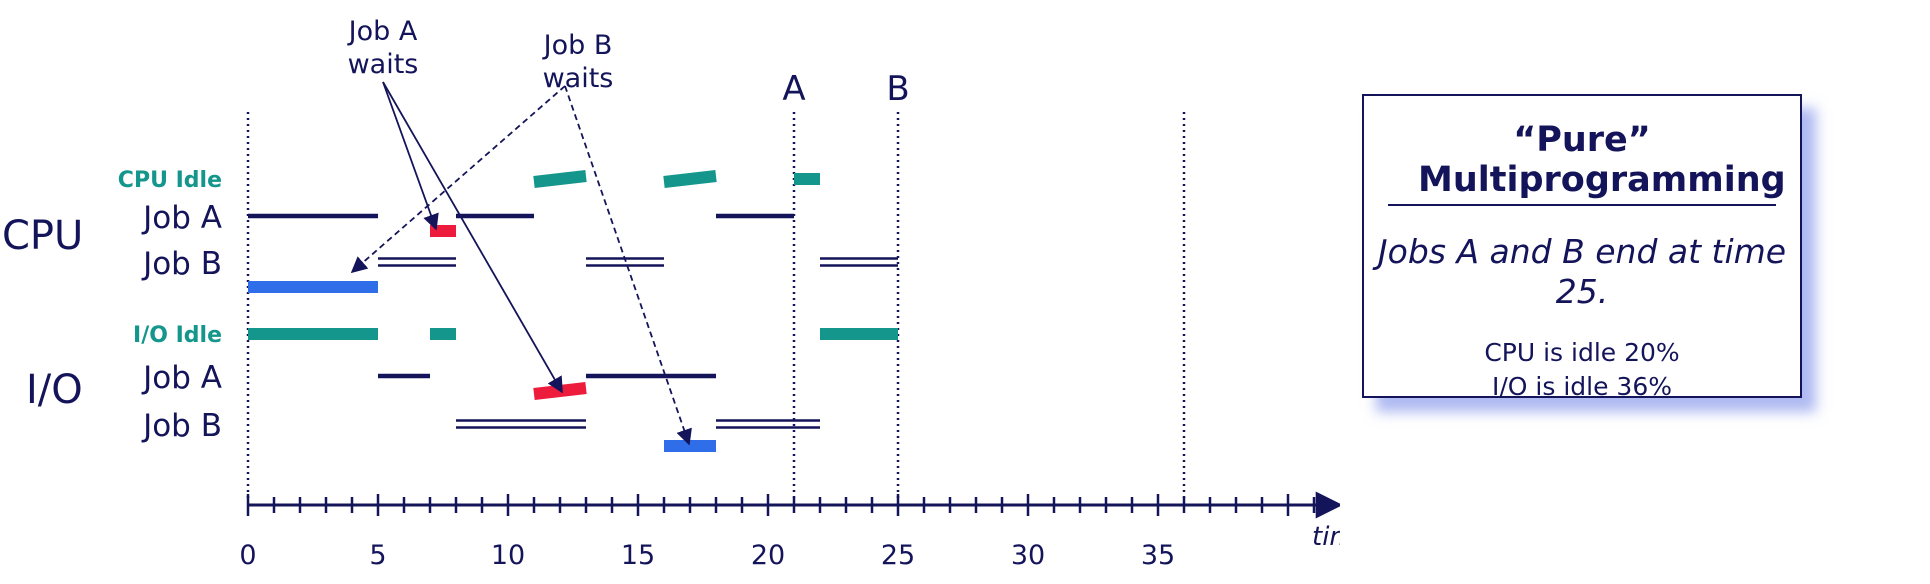  Describe the element at coordinates (54, 390) in the screenshot. I see `group-label-io: I/O` at that location.